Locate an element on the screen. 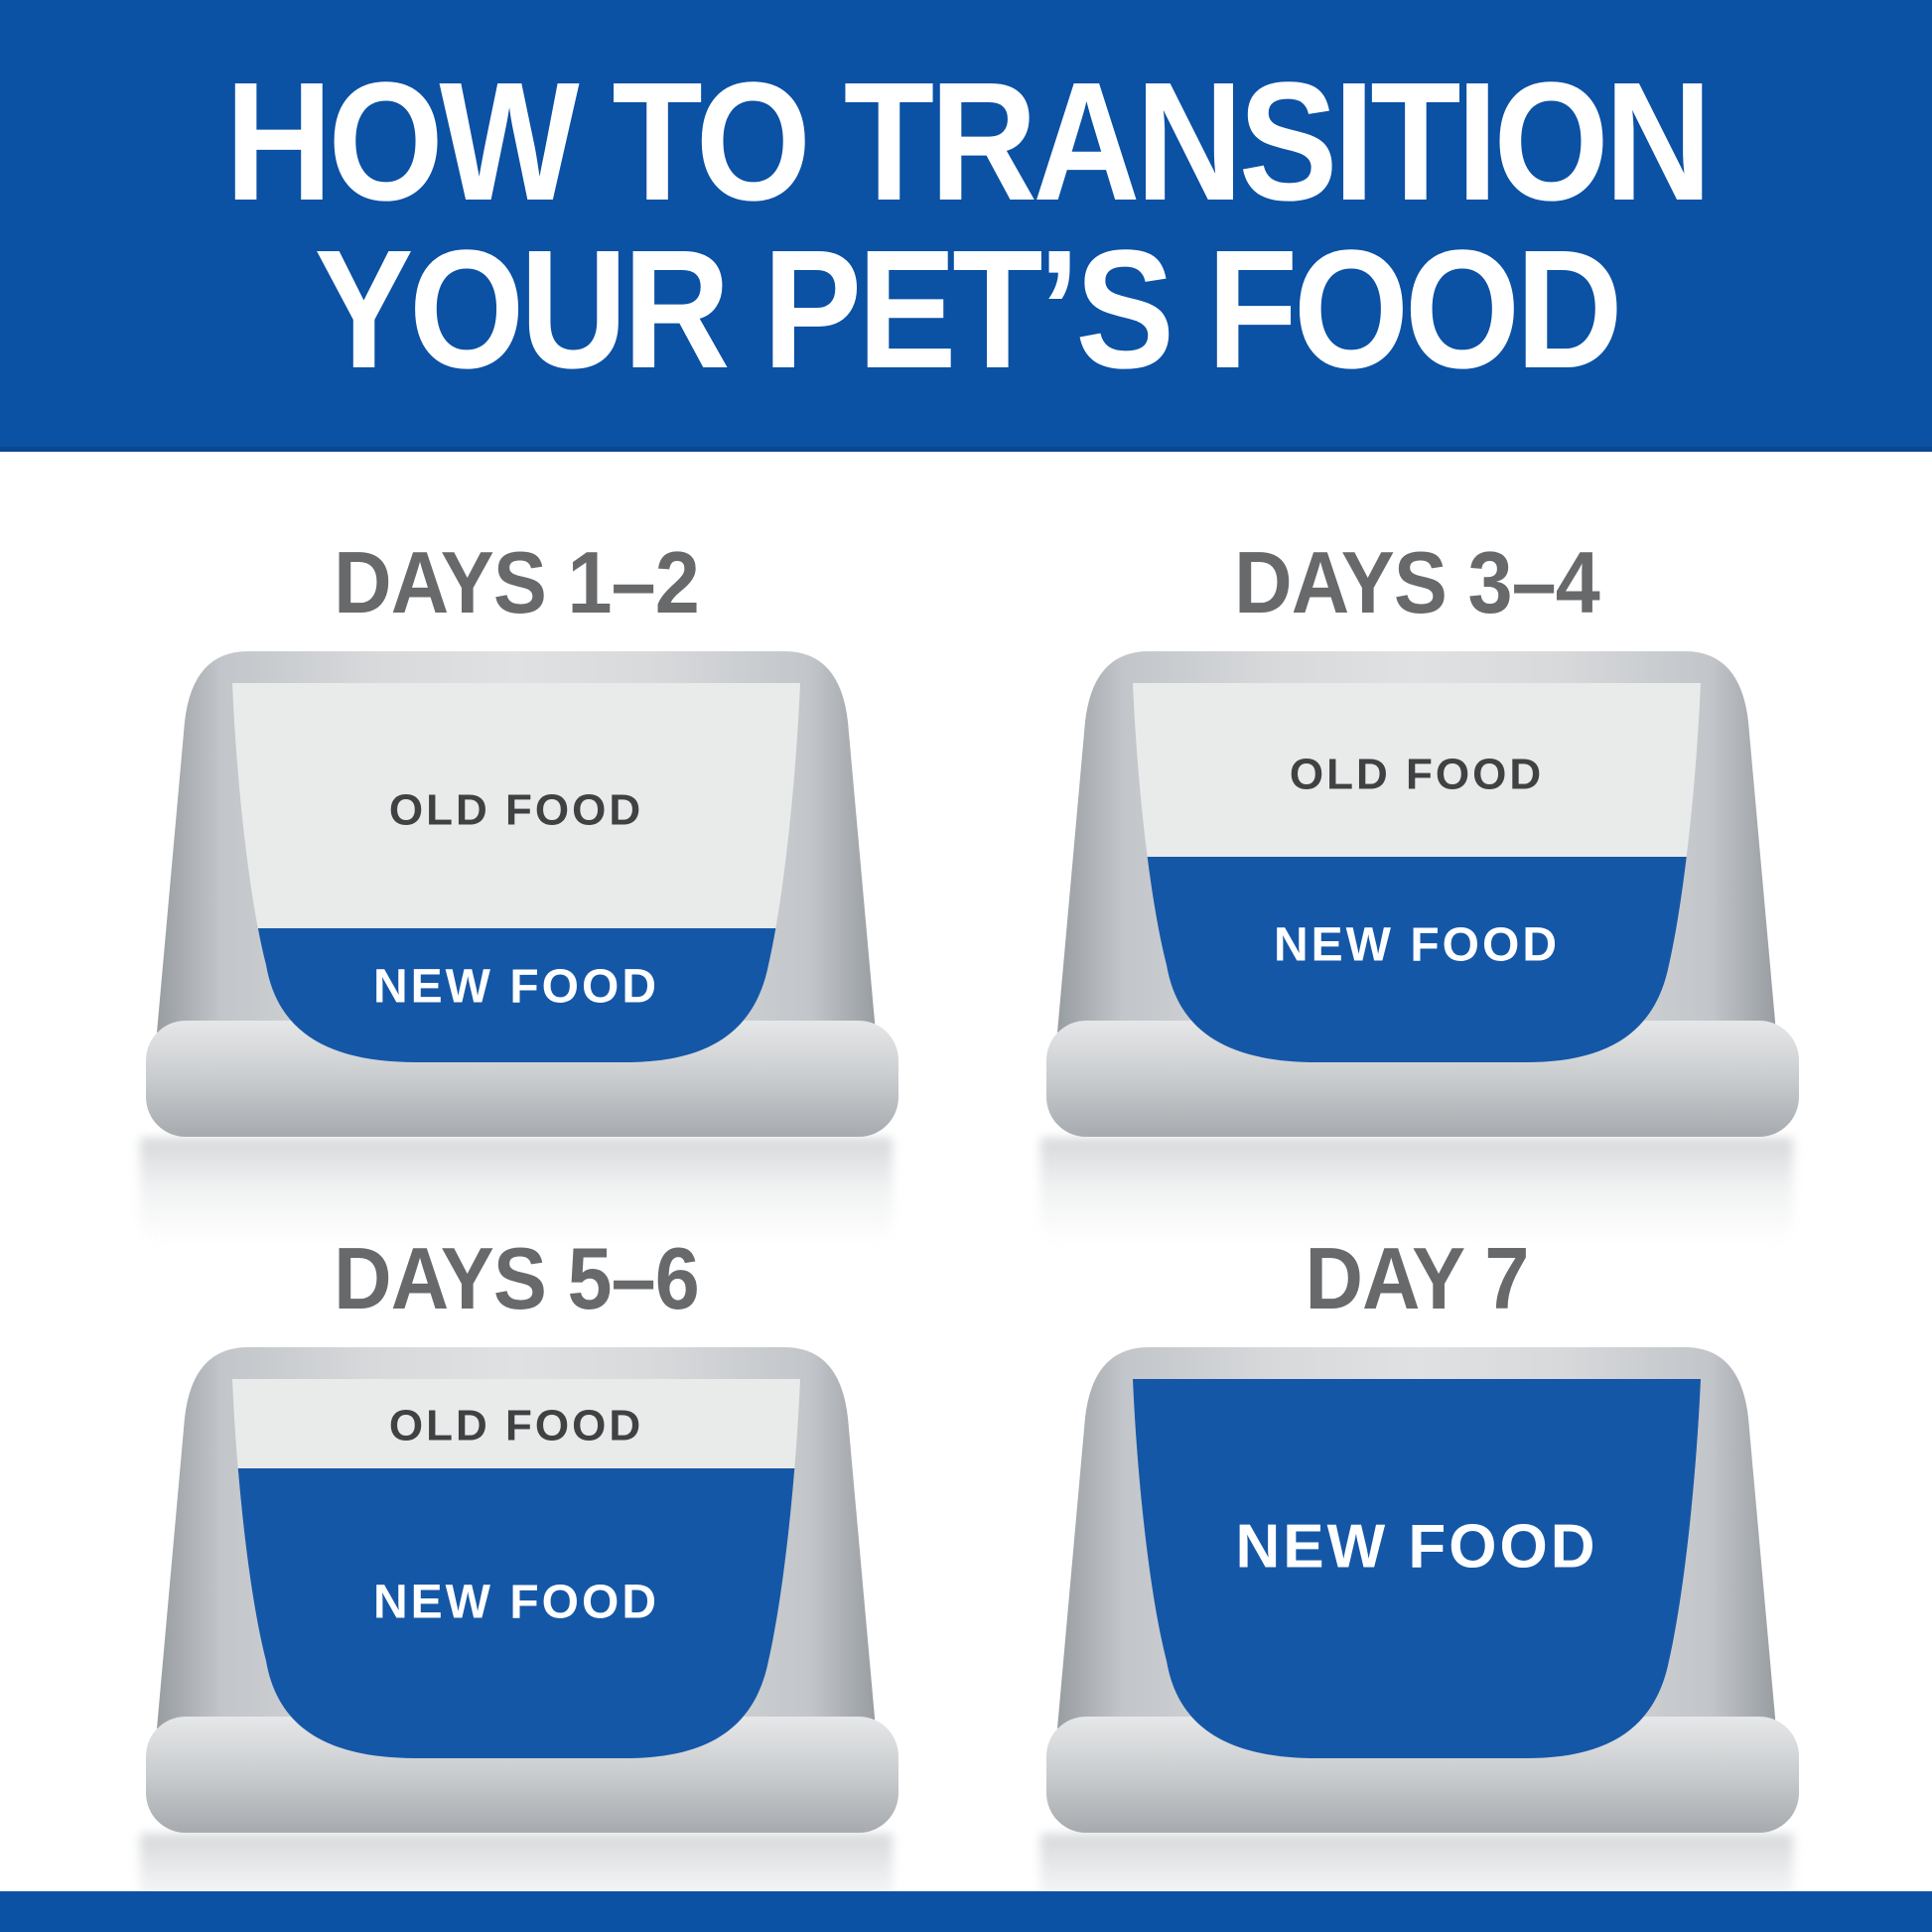  panel-label: DAYS 1–2 is located at coordinates (517, 582).